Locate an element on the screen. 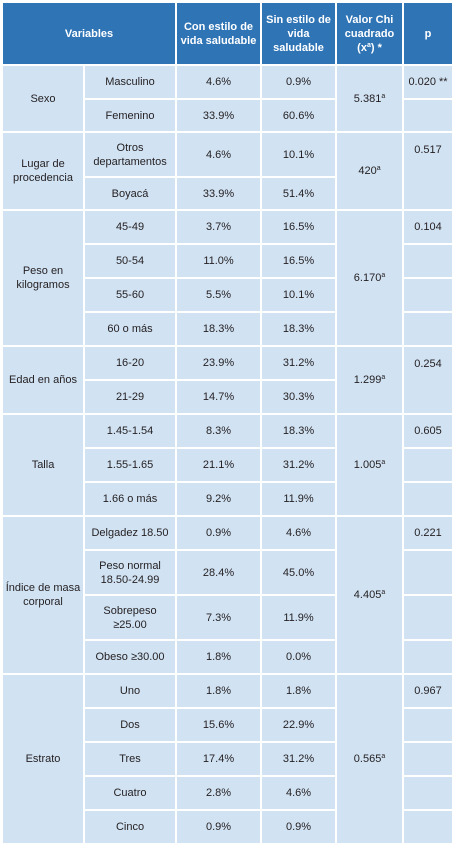  table-row: Sexo Masculino 4.6% 0.9% 5.381a 0.020 ** is located at coordinates (227, 98).